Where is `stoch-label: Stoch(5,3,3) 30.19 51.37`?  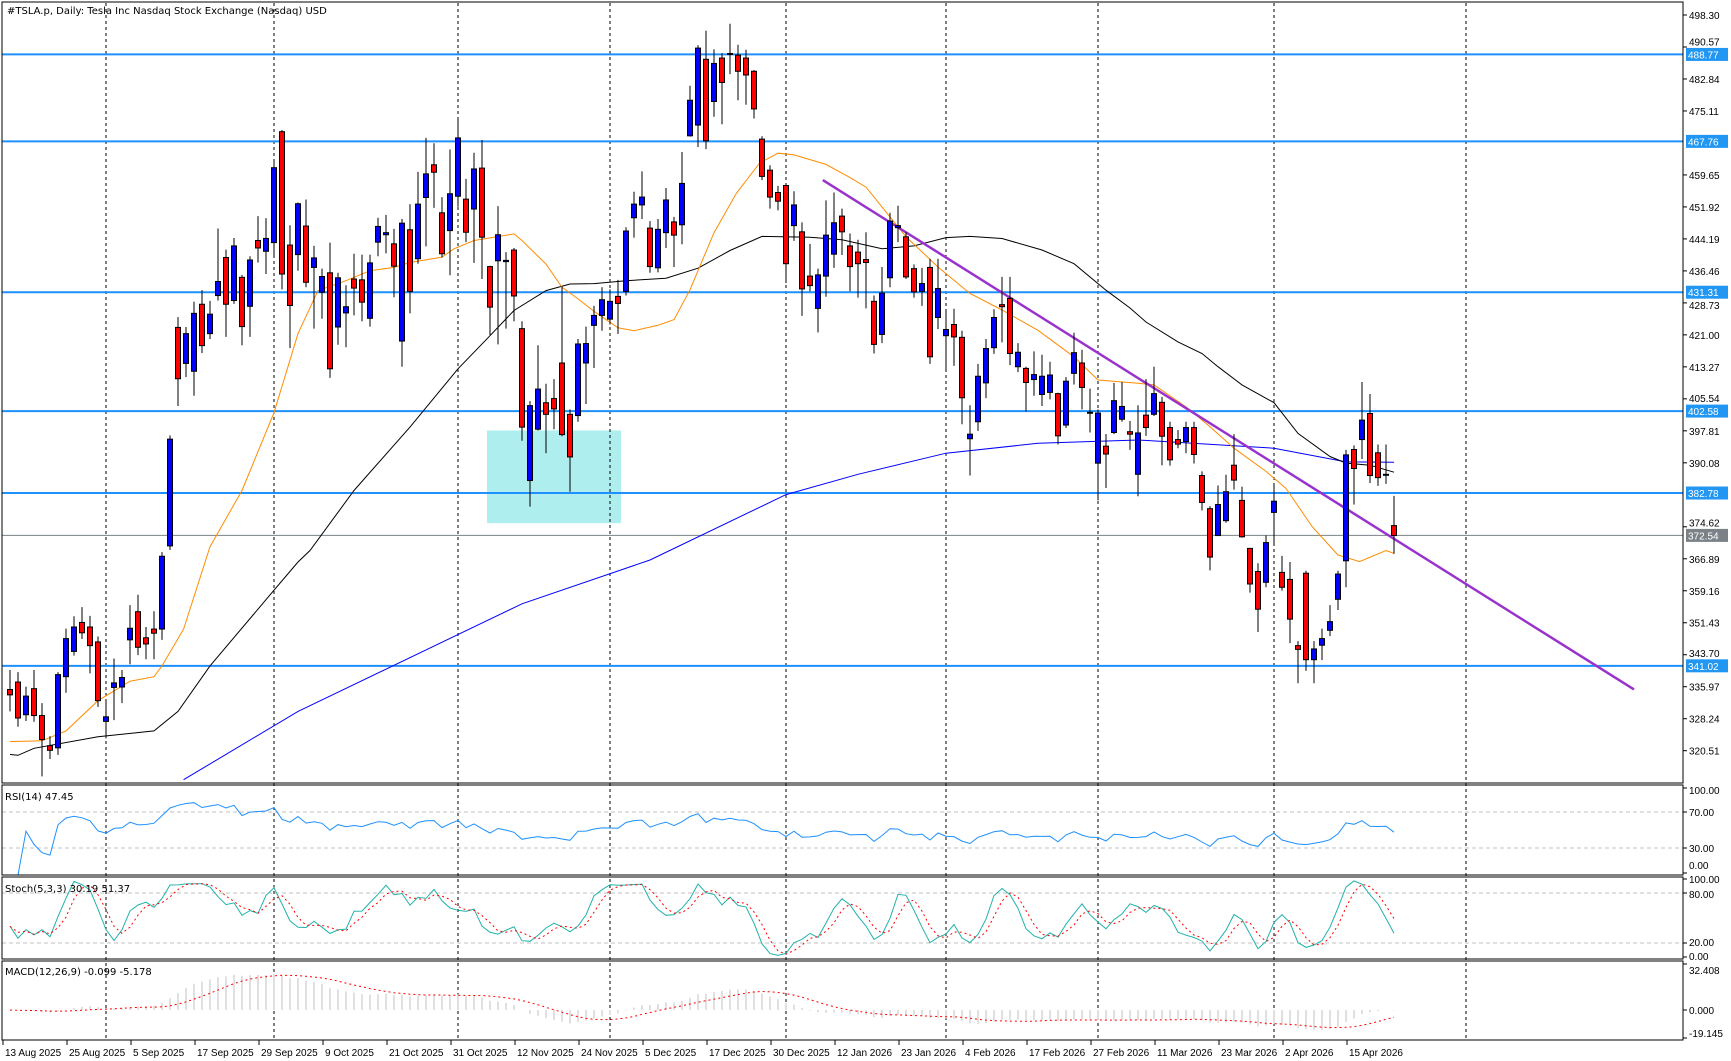 stoch-label: Stoch(5,3,3) 30.19 51.37 is located at coordinates (67, 889).